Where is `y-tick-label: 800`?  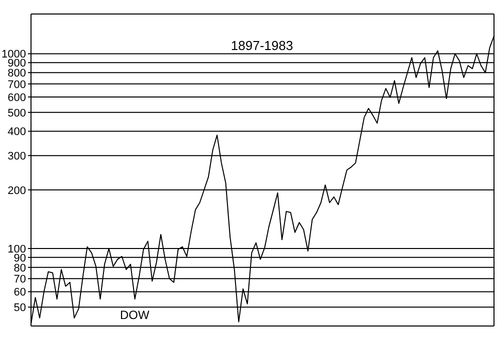
y-tick-label: 800 is located at coordinates (17, 74).